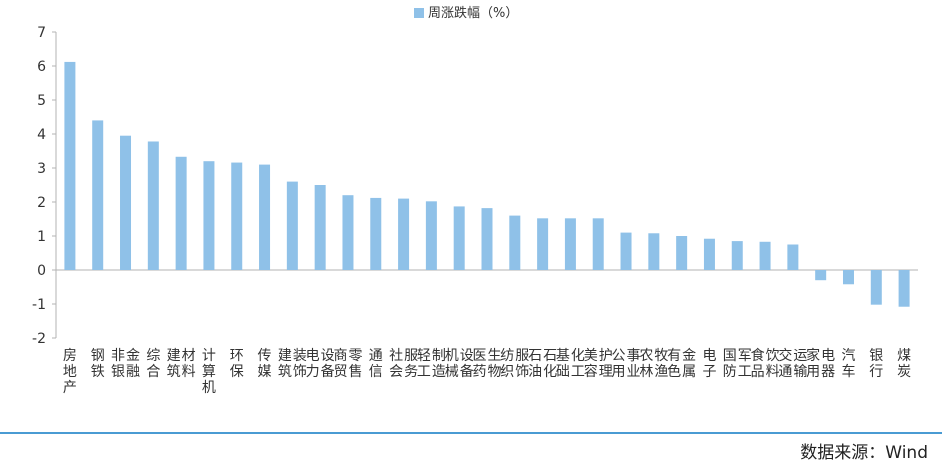  What do you see at coordinates (189, 364) in the screenshot?
I see `svg-text: 材料` at bounding box center [189, 364].